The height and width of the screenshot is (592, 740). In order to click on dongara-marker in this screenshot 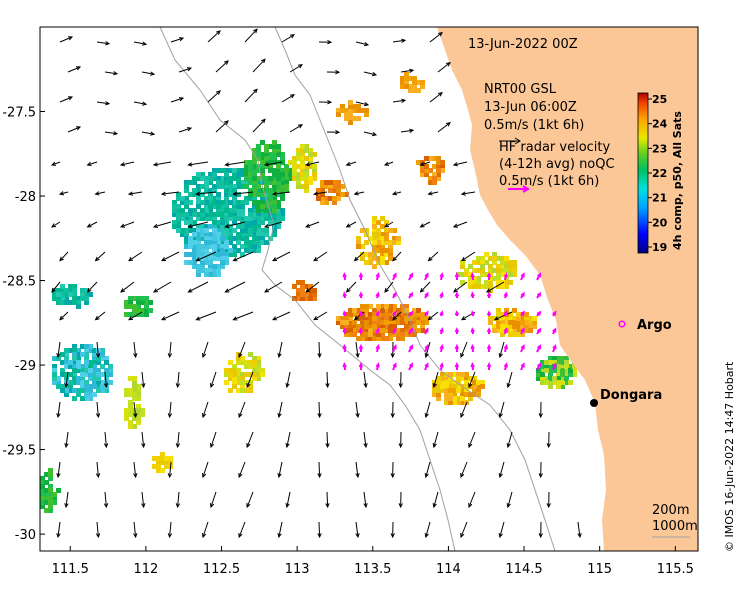, I will do `click(594, 403)`.